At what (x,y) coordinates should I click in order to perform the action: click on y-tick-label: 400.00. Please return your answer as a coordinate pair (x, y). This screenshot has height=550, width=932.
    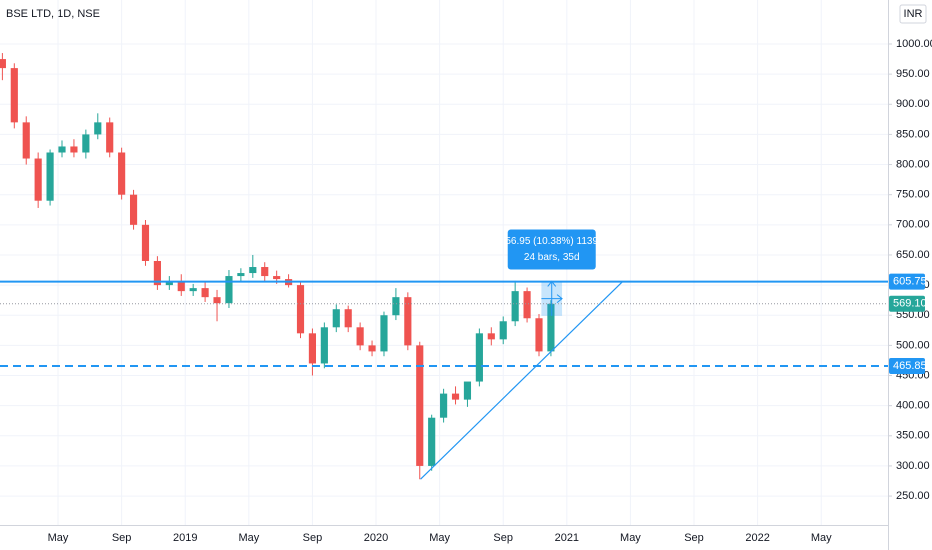
    Looking at the image, I should click on (913, 406).